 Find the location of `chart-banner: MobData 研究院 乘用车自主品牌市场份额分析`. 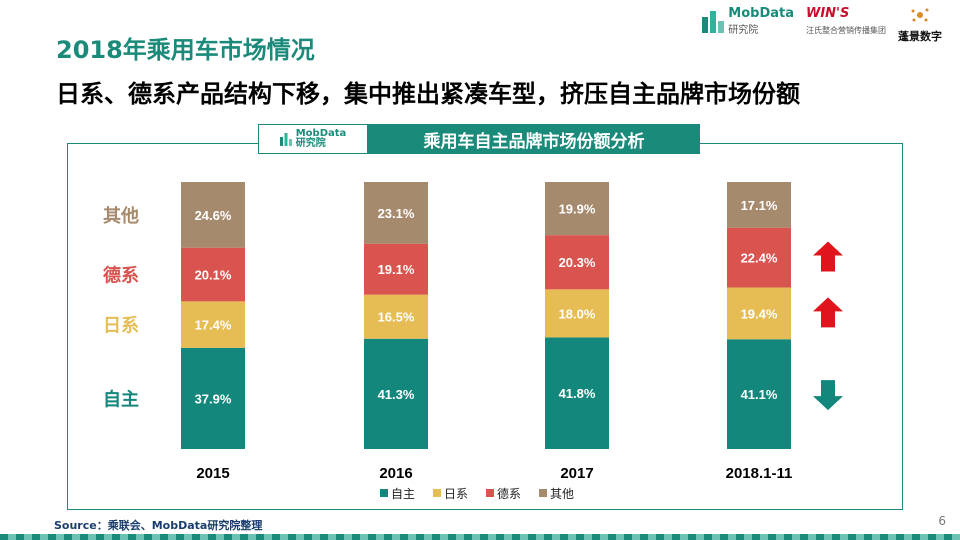

chart-banner: MobData 研究院 乘用车自主品牌市场份额分析 is located at coordinates (479, 139).